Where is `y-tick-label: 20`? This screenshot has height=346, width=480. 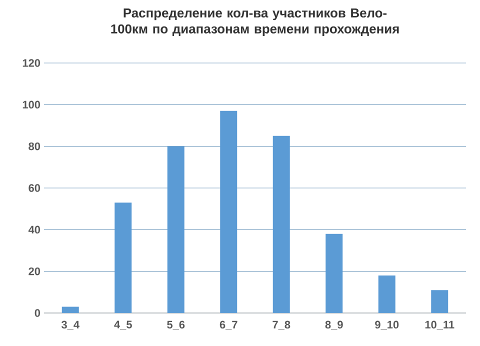 y-tick-label: 20 is located at coordinates (34, 271).